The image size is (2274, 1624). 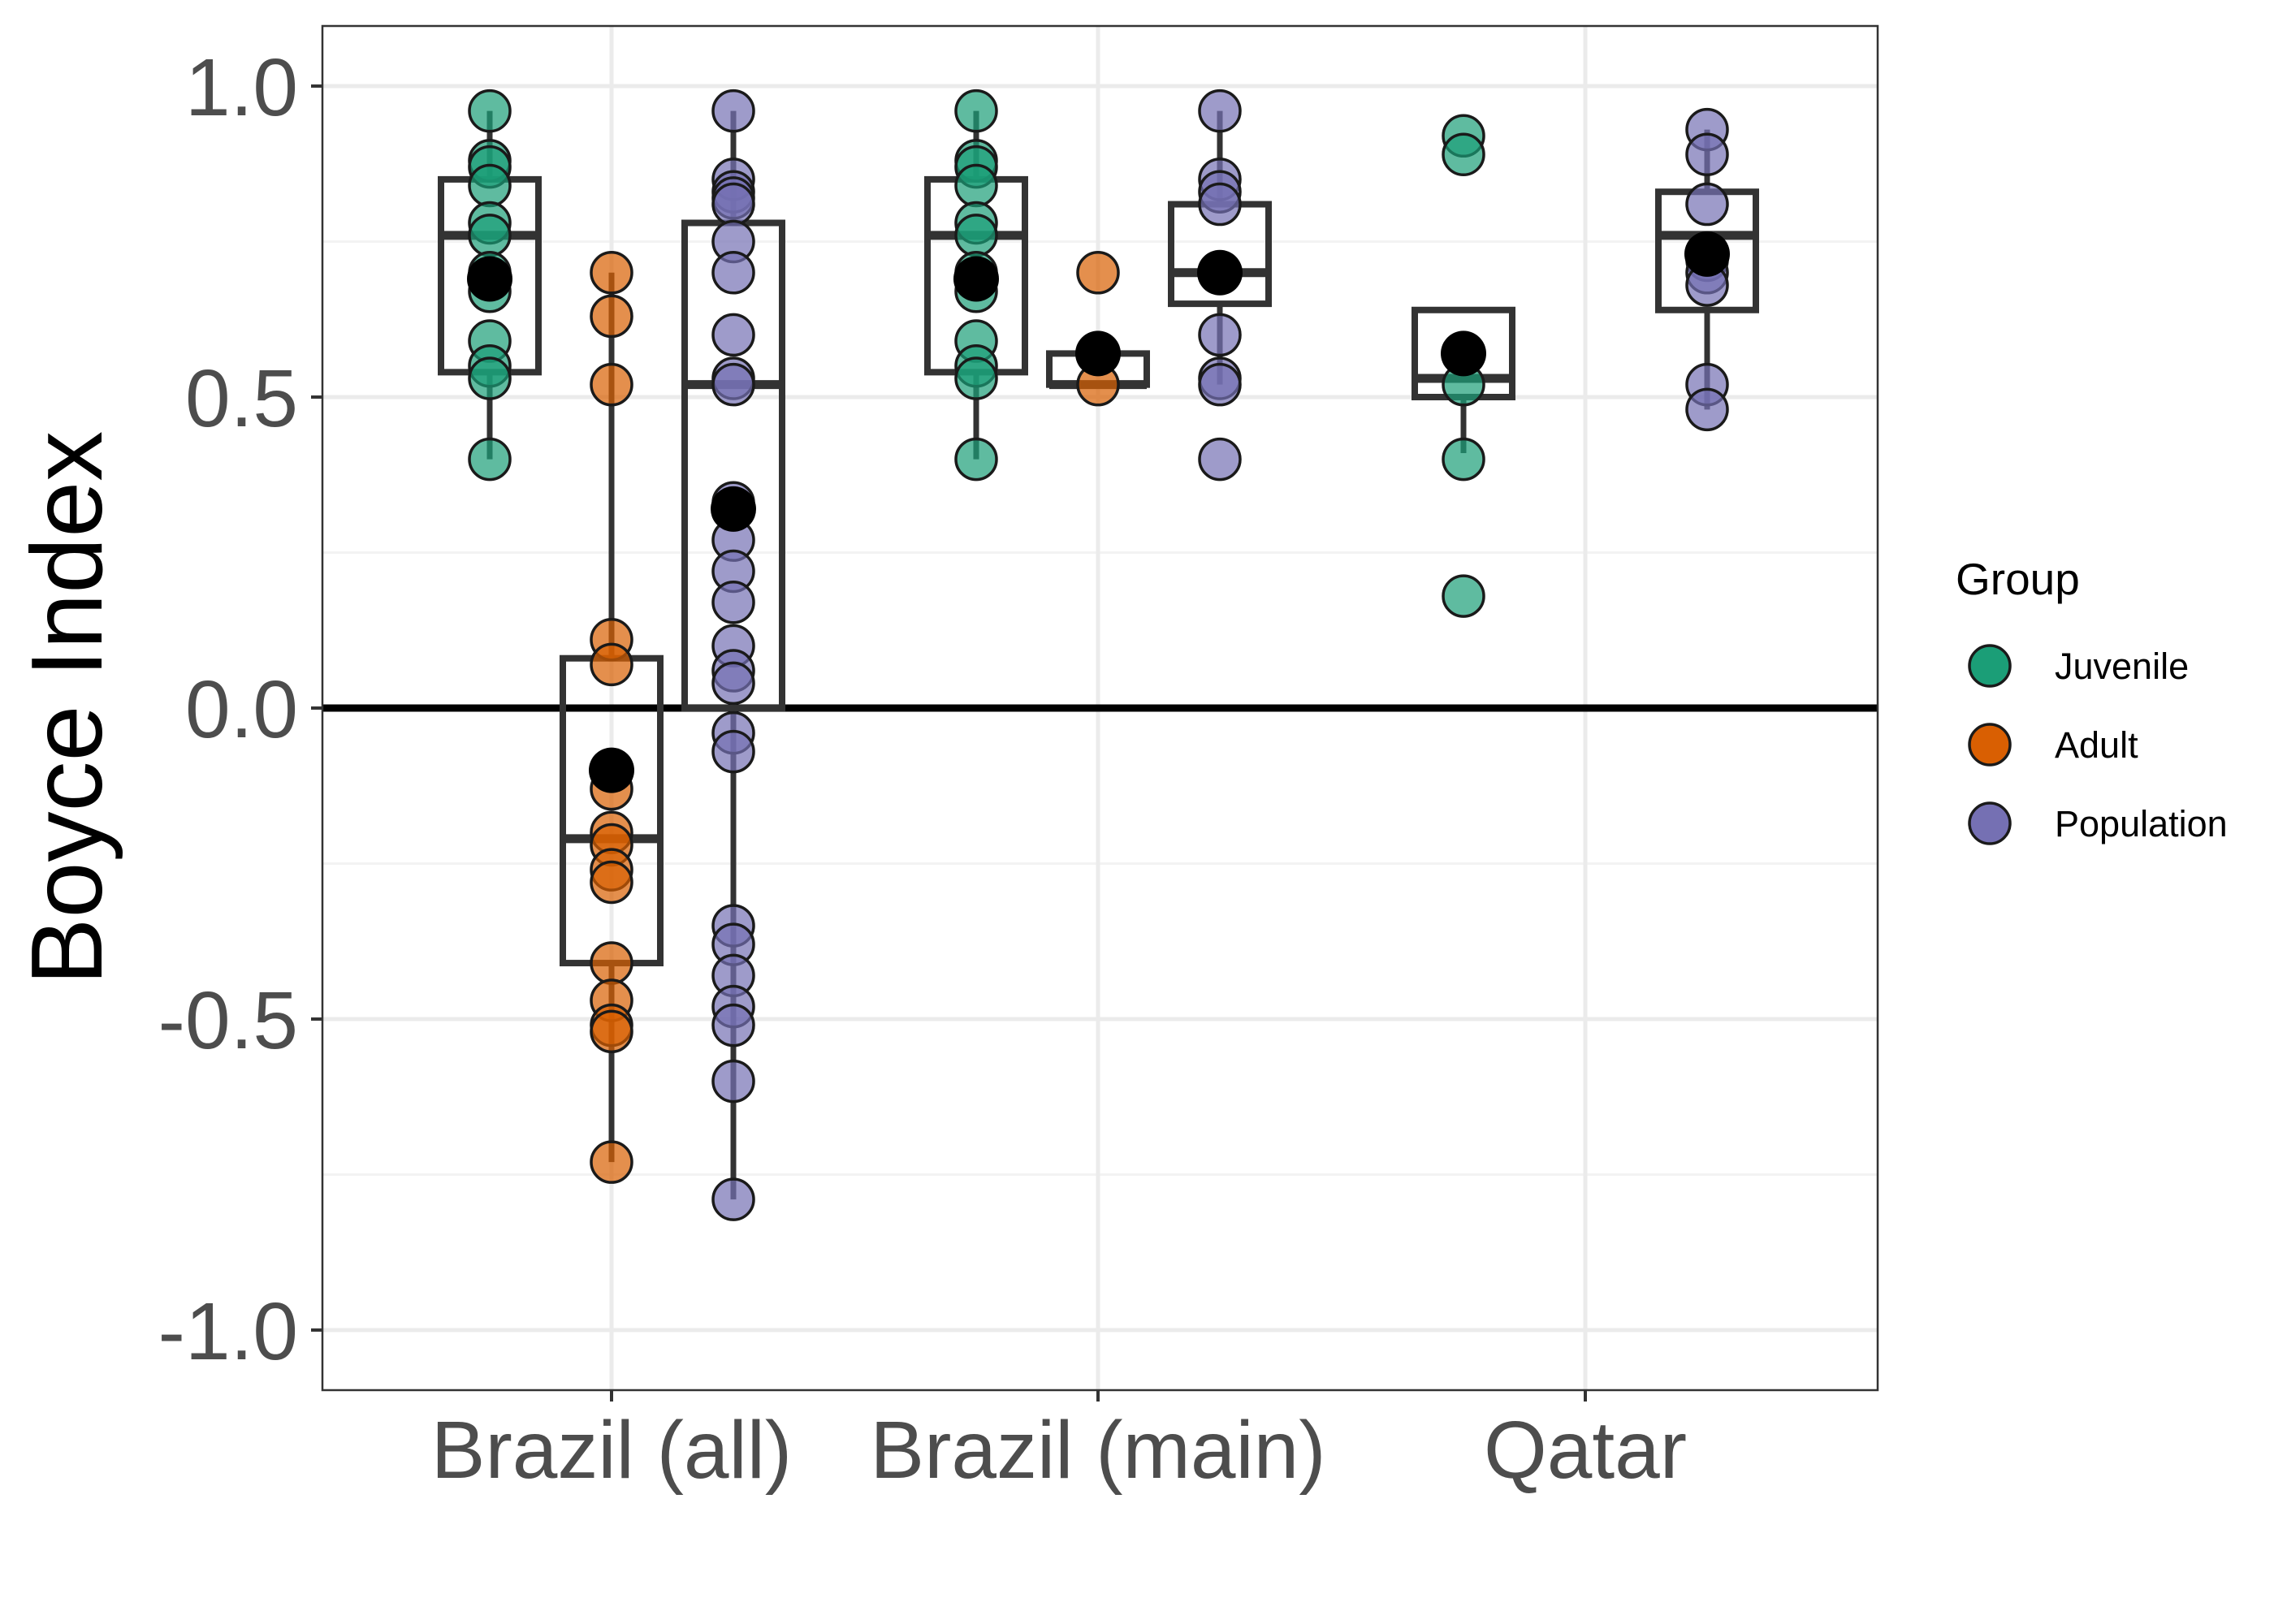 What do you see at coordinates (2092, 700) in the screenshot?
I see `legend: Group Juvenile Adult Population` at bounding box center [2092, 700].